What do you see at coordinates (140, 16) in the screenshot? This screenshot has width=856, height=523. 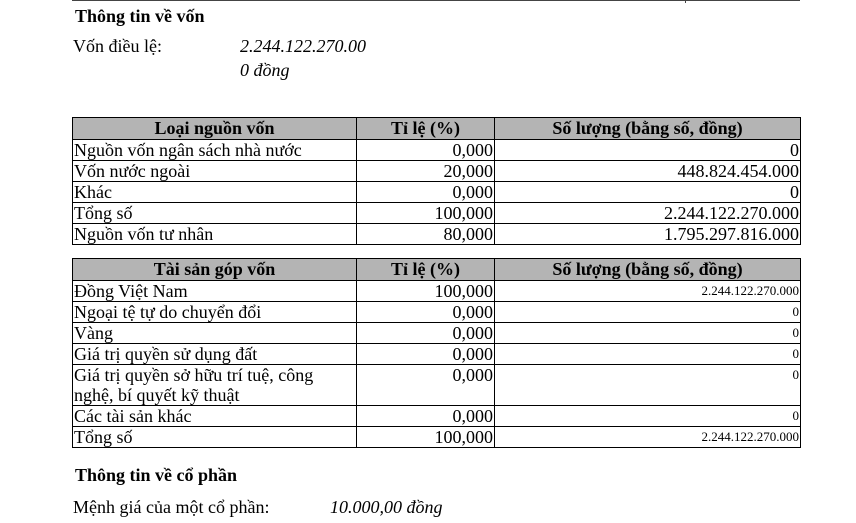 I see `capital-heading: Thông tin về vốn` at bounding box center [140, 16].